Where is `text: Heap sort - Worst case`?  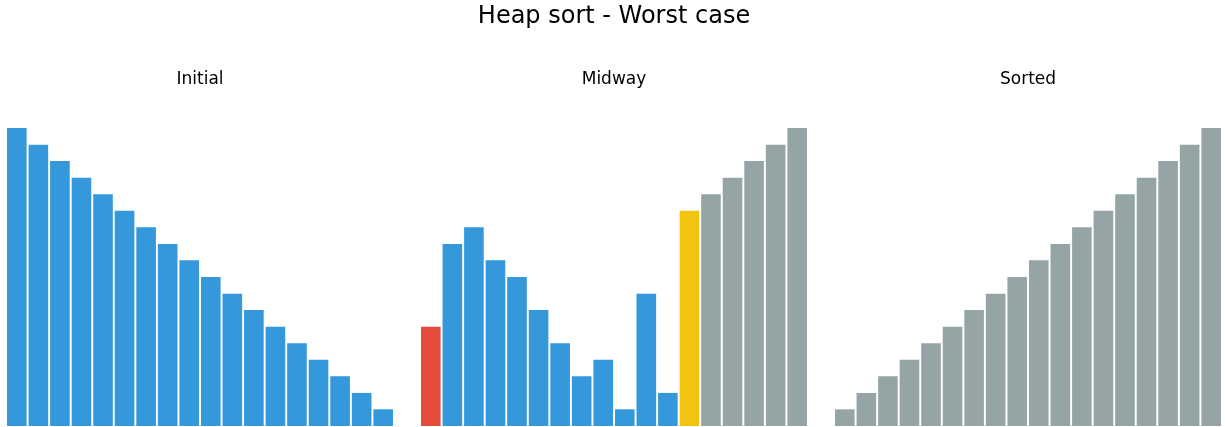 text: Heap sort - Worst case is located at coordinates (614, 15).